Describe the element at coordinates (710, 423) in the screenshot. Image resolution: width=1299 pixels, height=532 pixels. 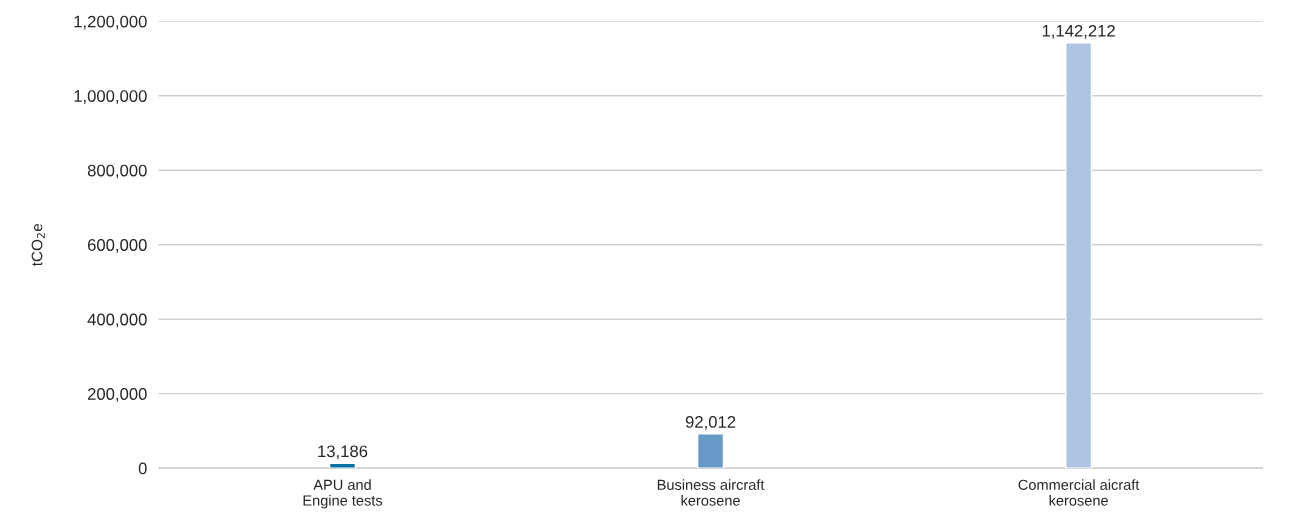
I see `data-label: 92,012` at that location.